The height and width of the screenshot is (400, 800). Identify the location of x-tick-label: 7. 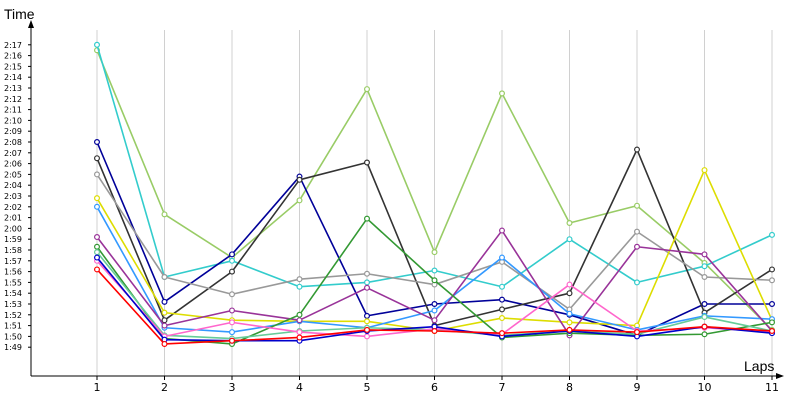
(502, 387).